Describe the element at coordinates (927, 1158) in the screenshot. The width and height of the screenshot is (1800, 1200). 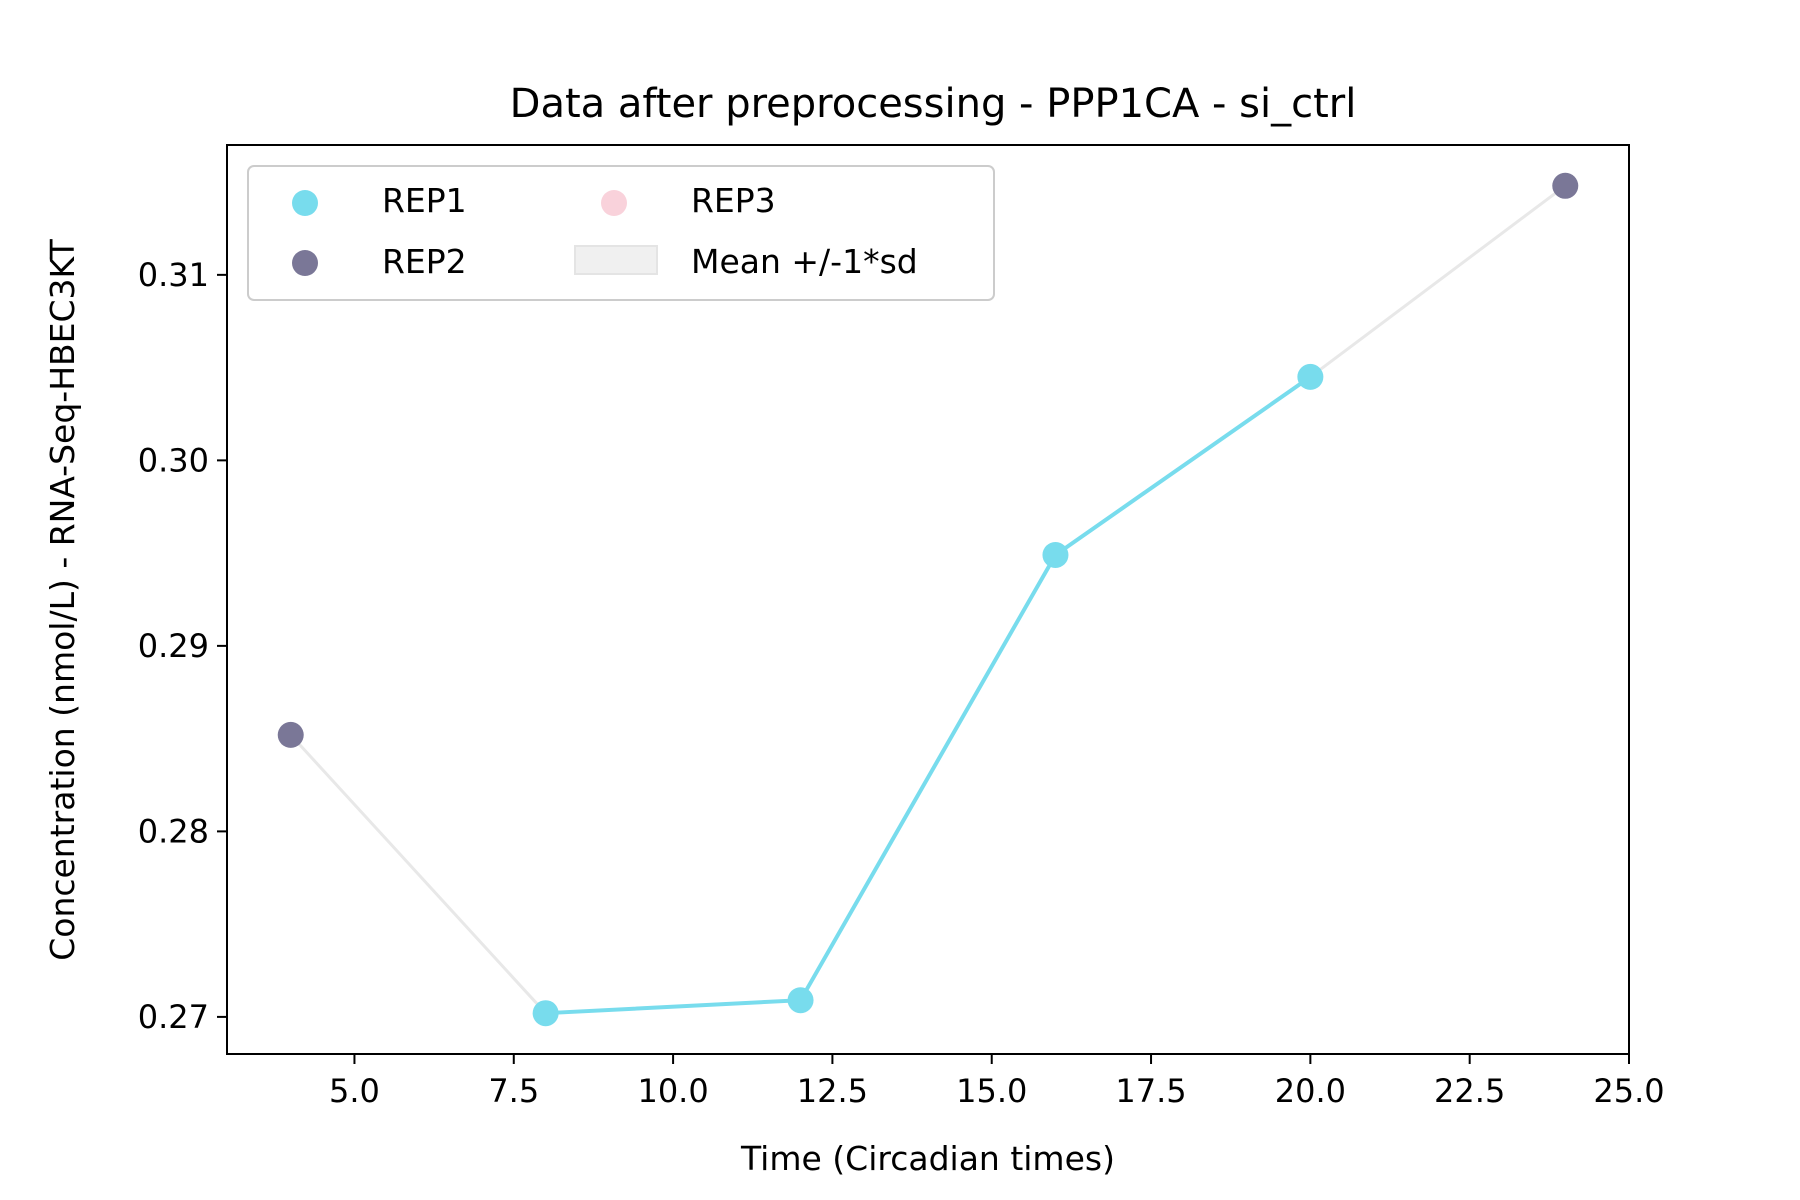
I see `x-axis-label: Time (Circadian times)` at that location.